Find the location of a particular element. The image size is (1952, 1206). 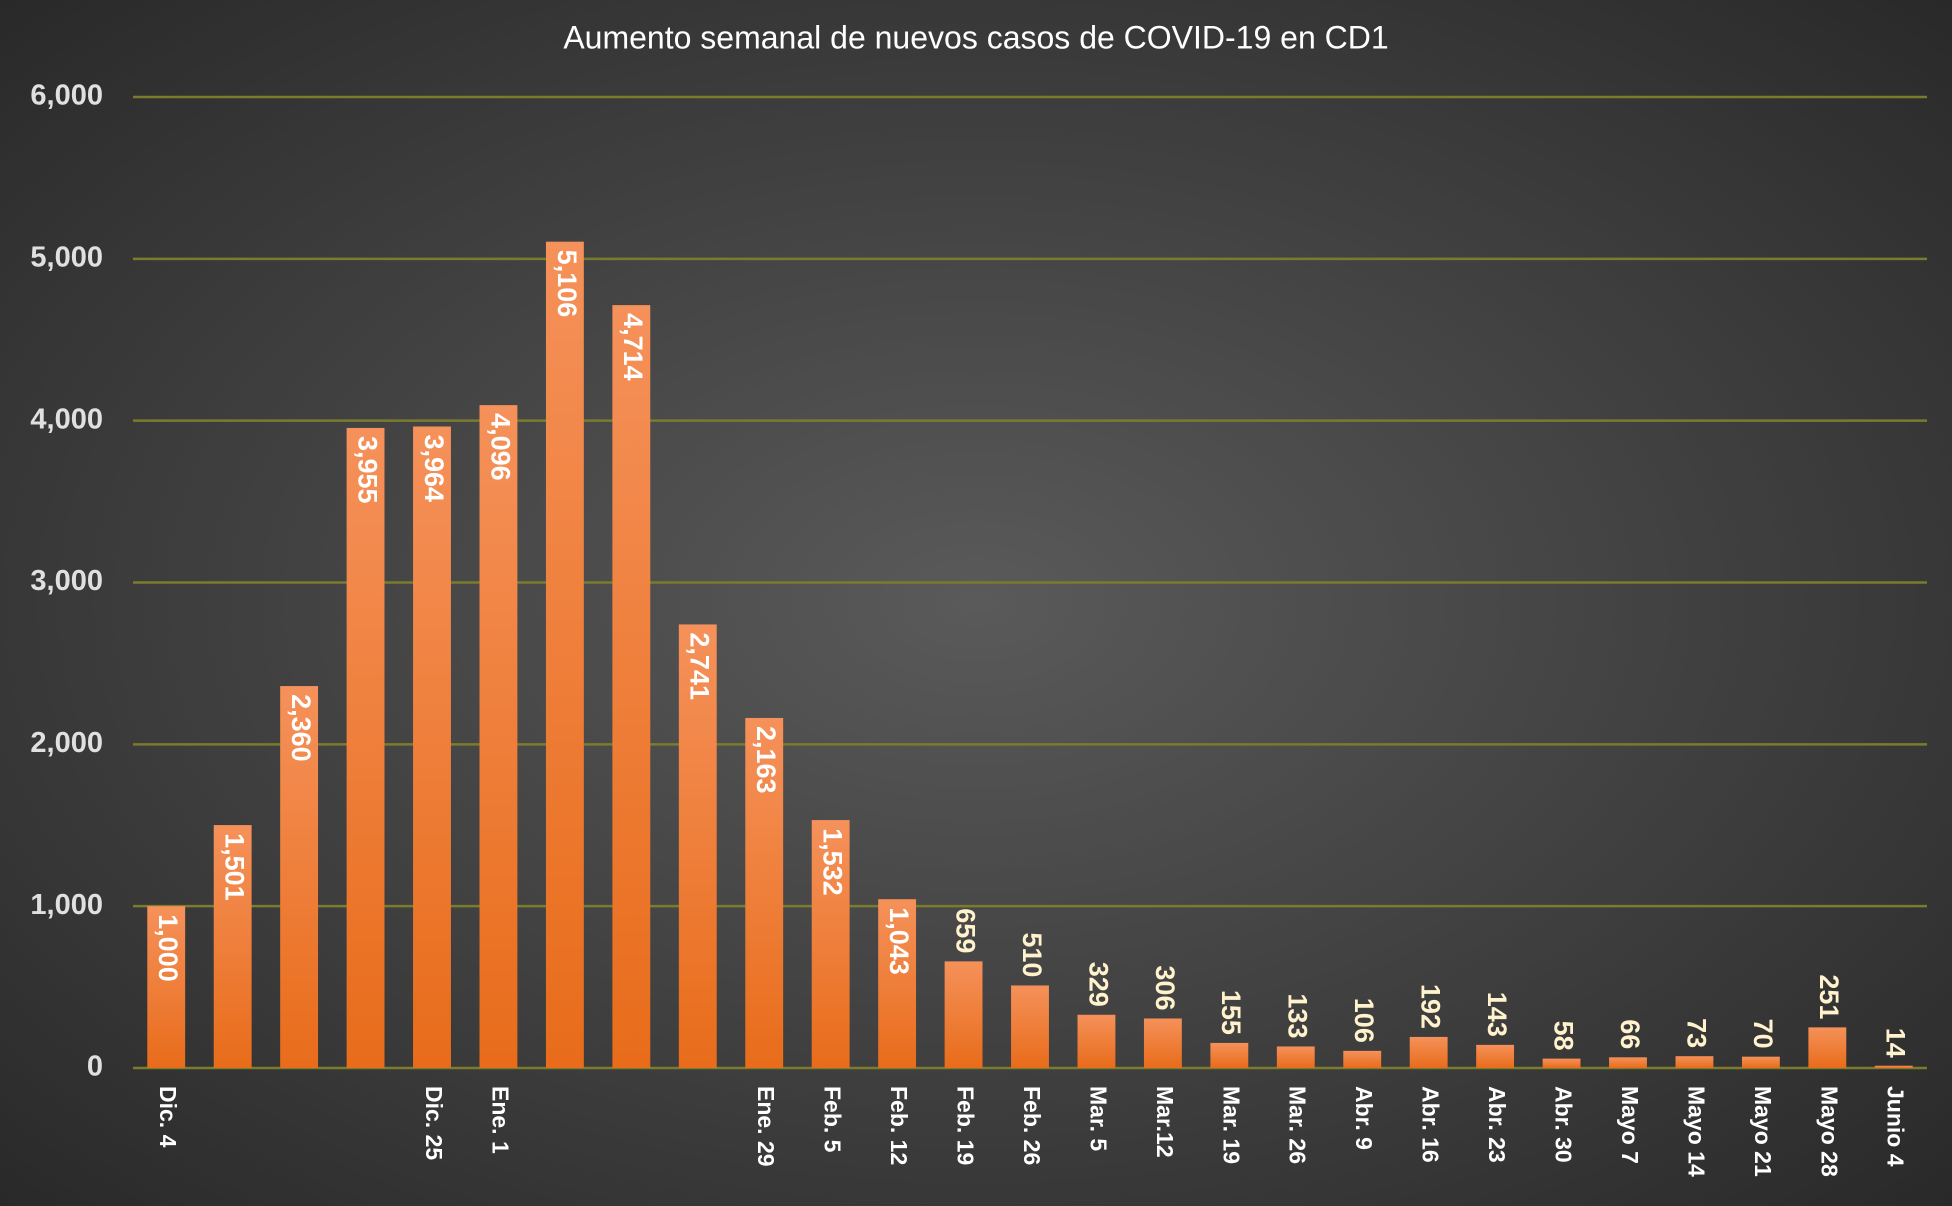

value-label: 4,714 is located at coordinates (633, 347).